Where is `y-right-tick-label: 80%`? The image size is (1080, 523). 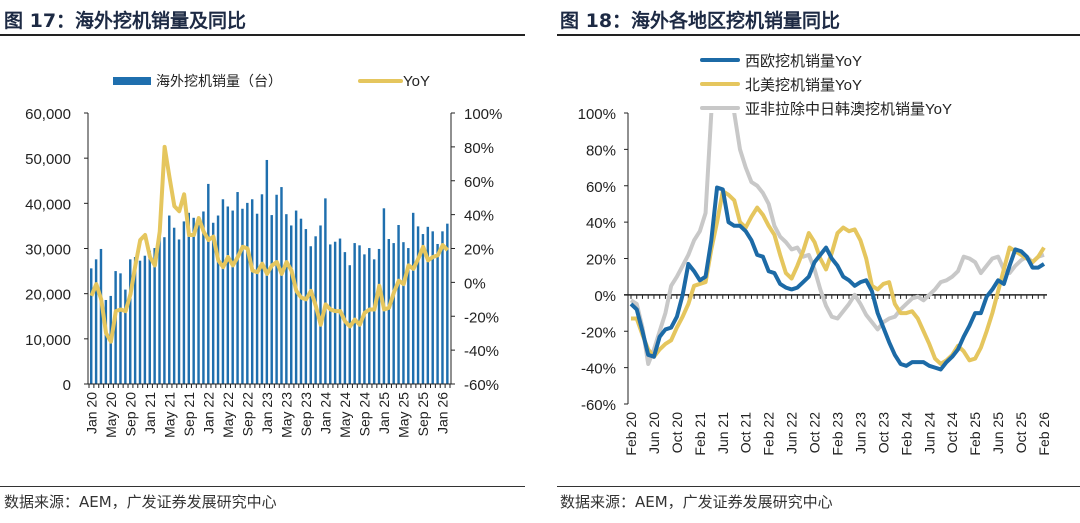
y-right-tick-label: 80% is located at coordinates (479, 148).